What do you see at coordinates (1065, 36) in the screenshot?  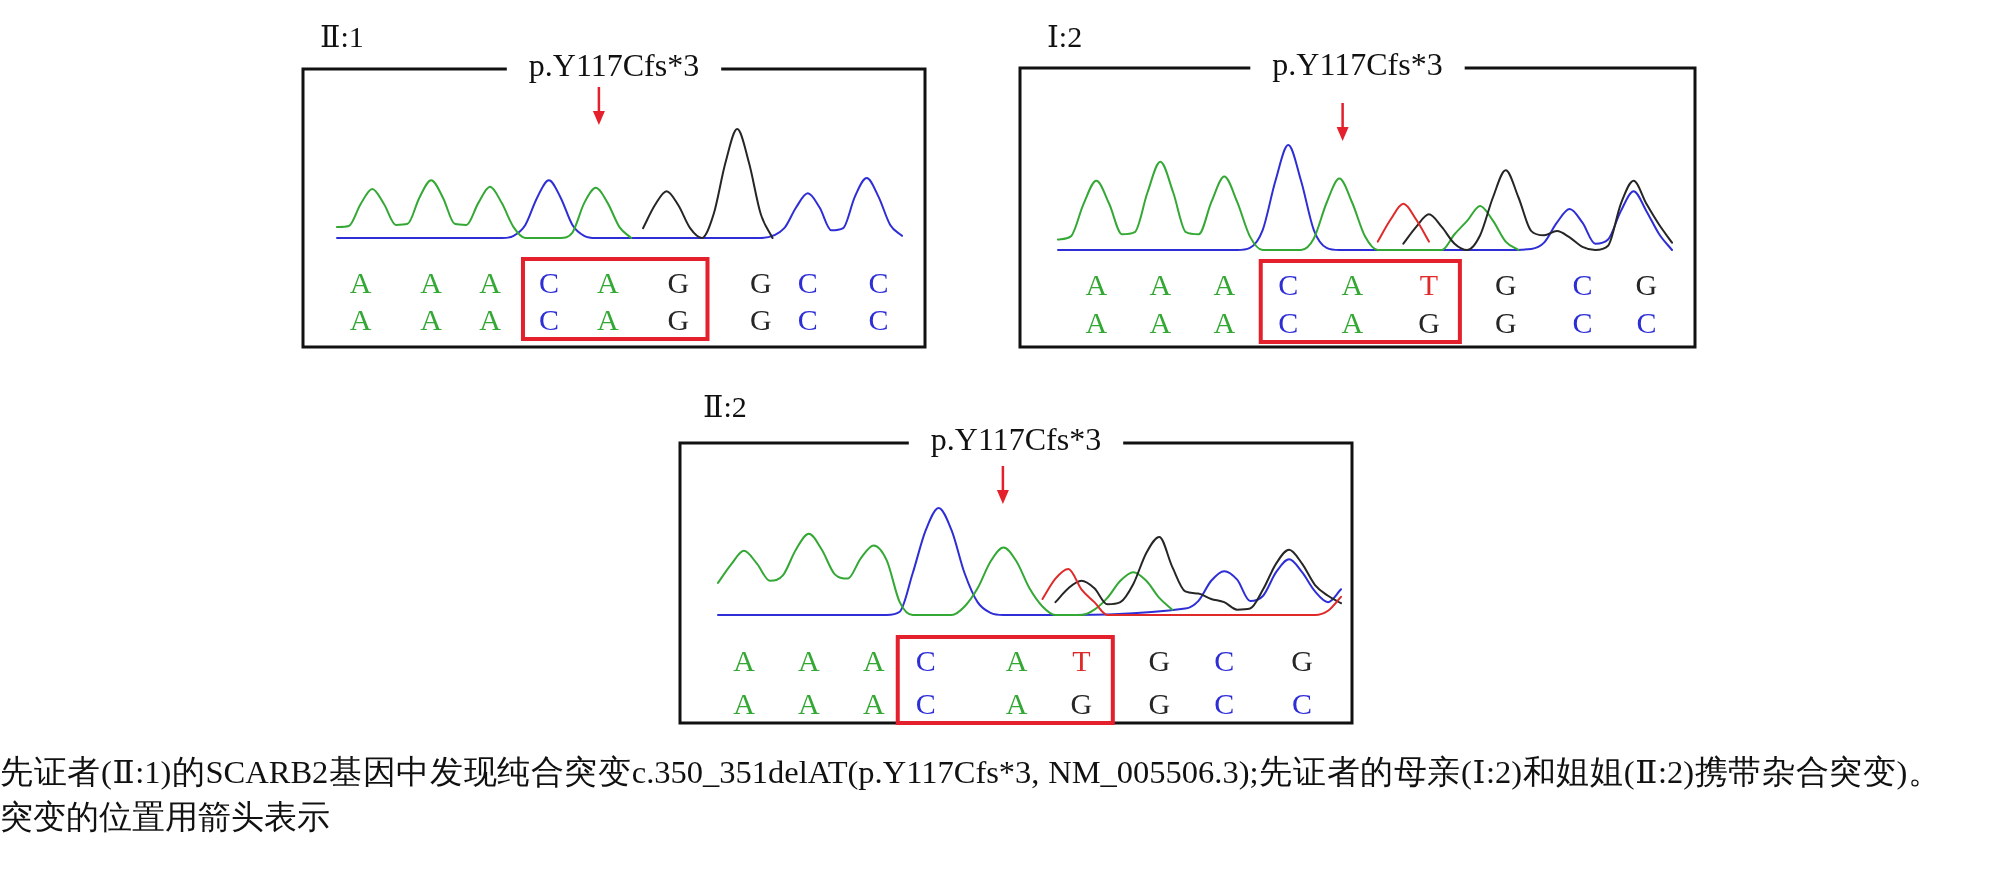 I see `chart-title: Ⅰ:2` at bounding box center [1065, 36].